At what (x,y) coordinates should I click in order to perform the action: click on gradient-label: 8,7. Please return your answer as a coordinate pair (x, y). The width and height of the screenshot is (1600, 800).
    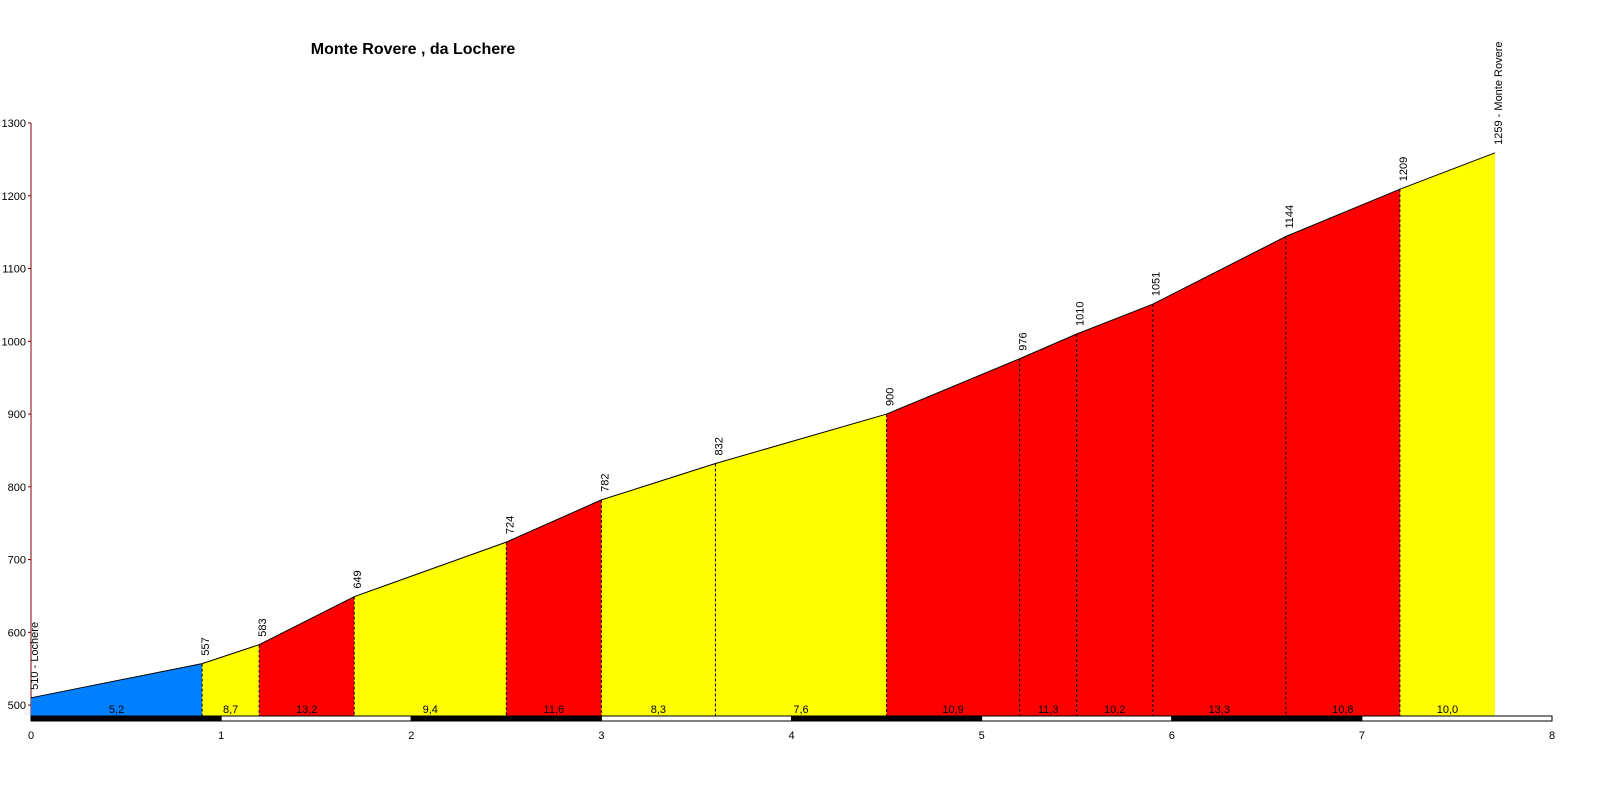
    Looking at the image, I should click on (230, 710).